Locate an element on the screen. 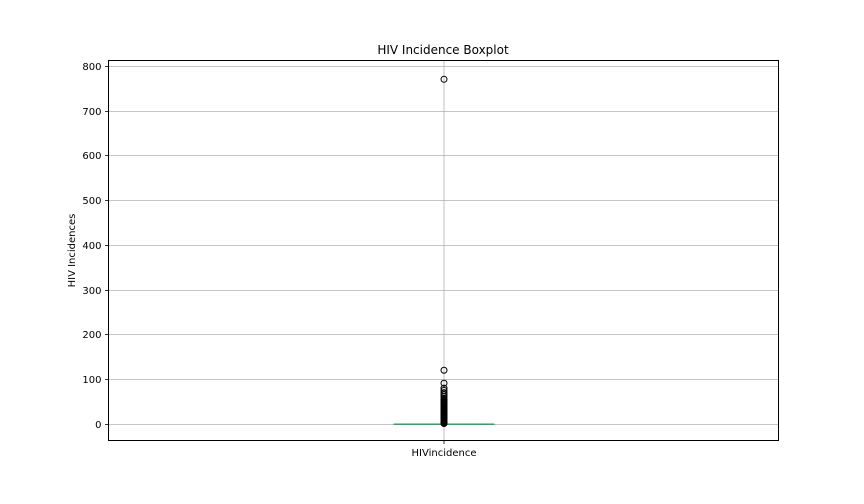  y-tick-label: 500 is located at coordinates (91, 201).